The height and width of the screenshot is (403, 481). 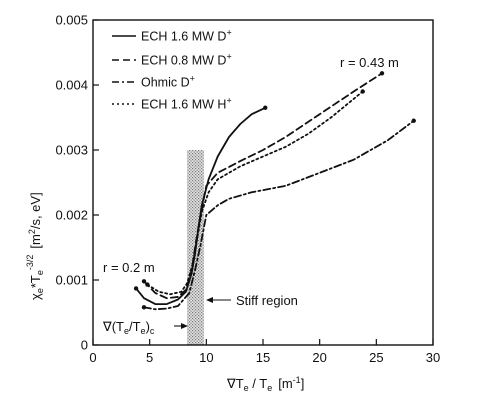 I want to click on x-axis-title: ∇Te / Te [m-1], so click(x=265, y=384).